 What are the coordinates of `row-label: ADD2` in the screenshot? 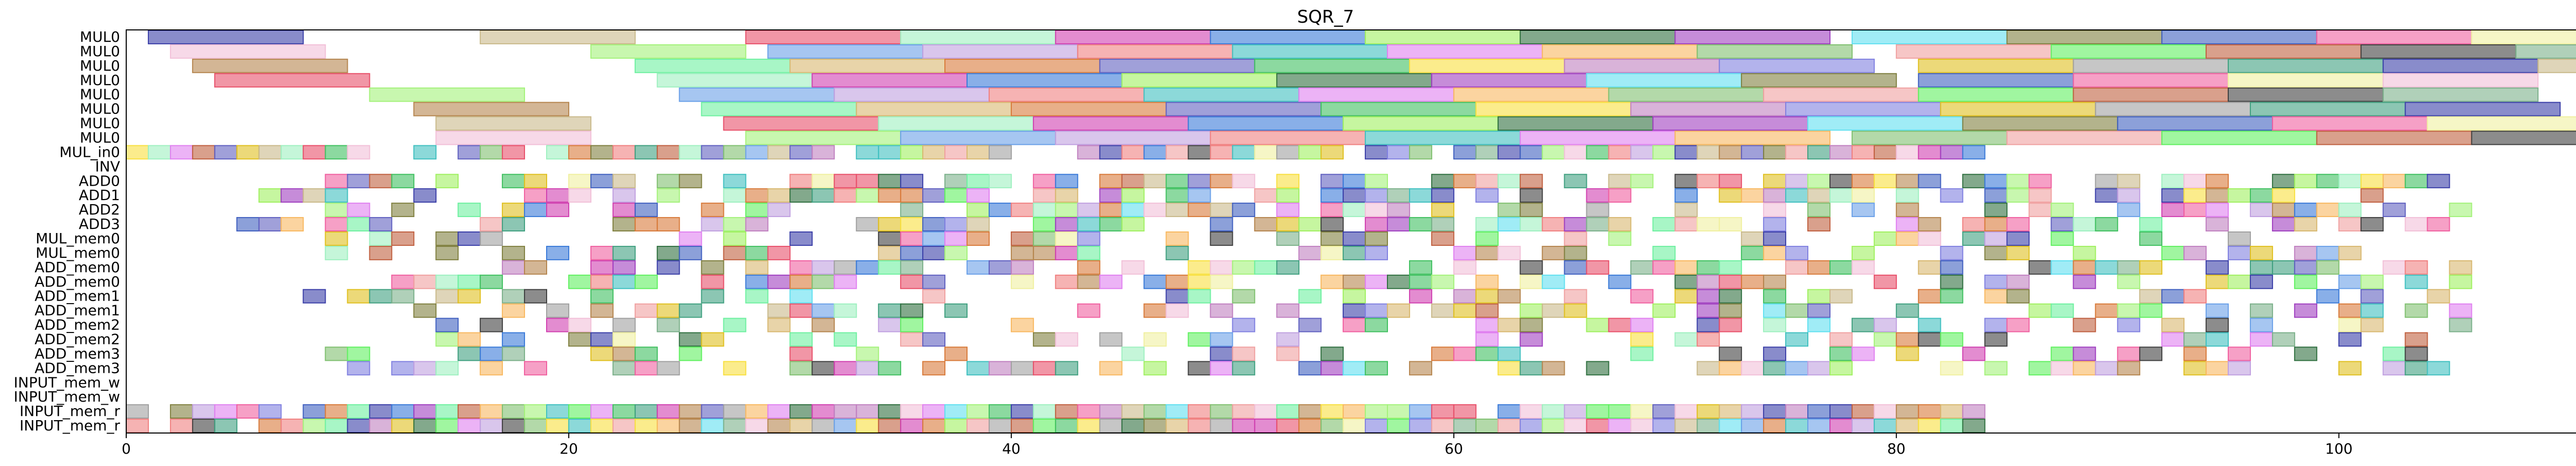 It's located at (99, 209).